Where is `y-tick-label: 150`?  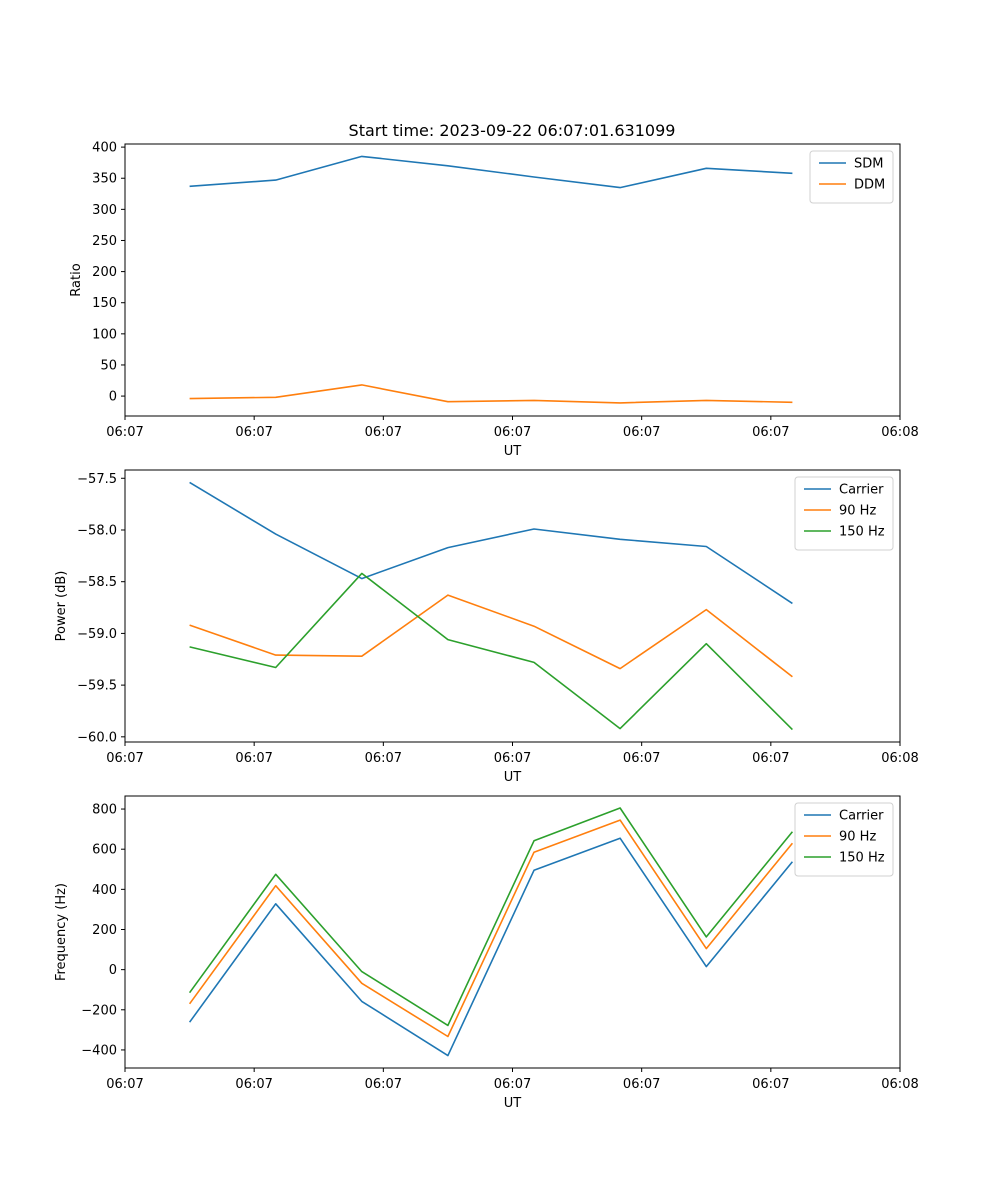
y-tick-label: 150 is located at coordinates (104, 303).